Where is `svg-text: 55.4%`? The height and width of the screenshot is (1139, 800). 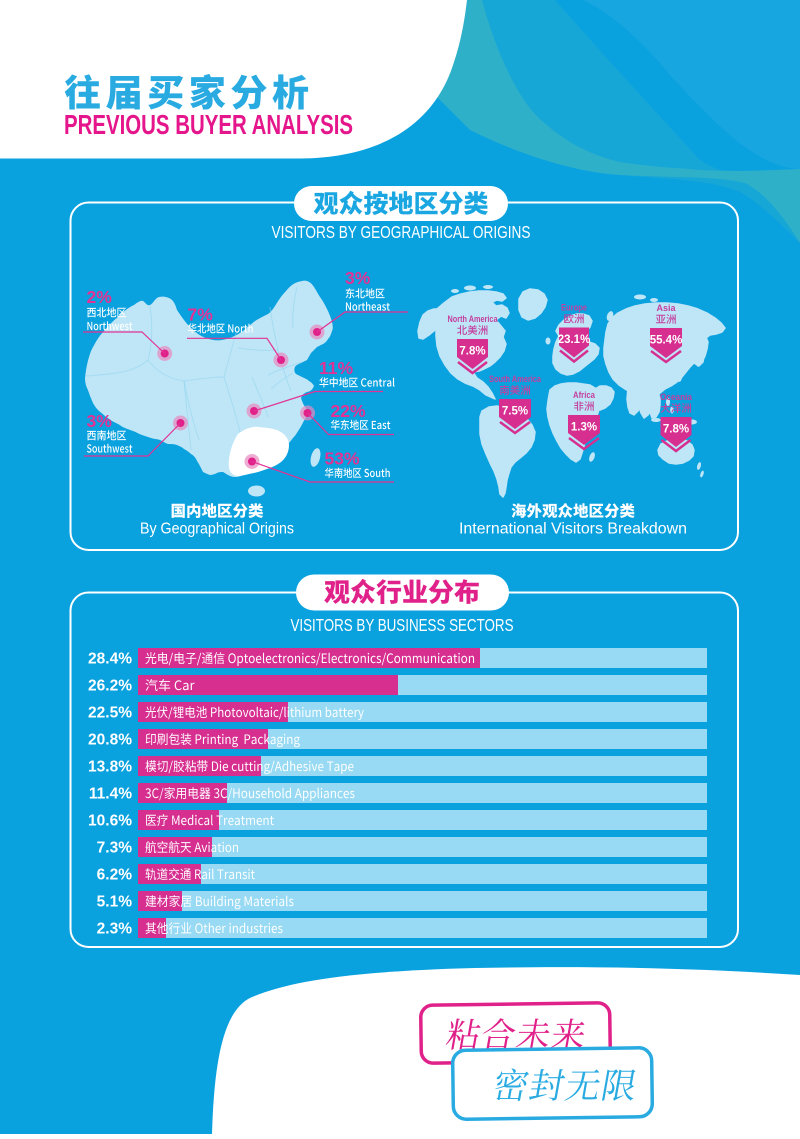
svg-text: 55.4% is located at coordinates (666, 341).